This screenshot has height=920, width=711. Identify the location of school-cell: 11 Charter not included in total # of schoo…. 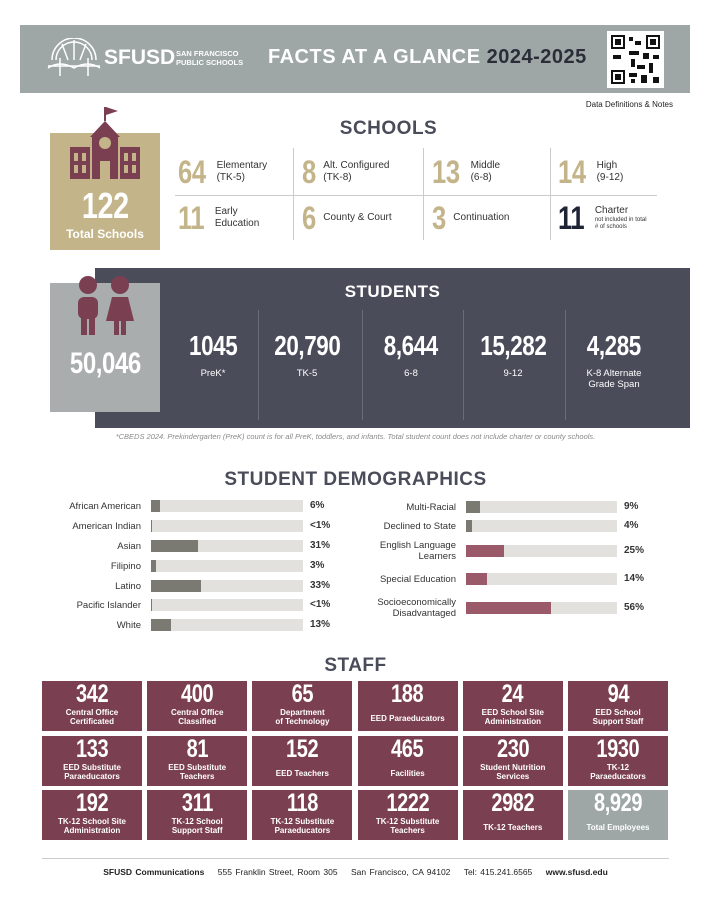
(602, 218).